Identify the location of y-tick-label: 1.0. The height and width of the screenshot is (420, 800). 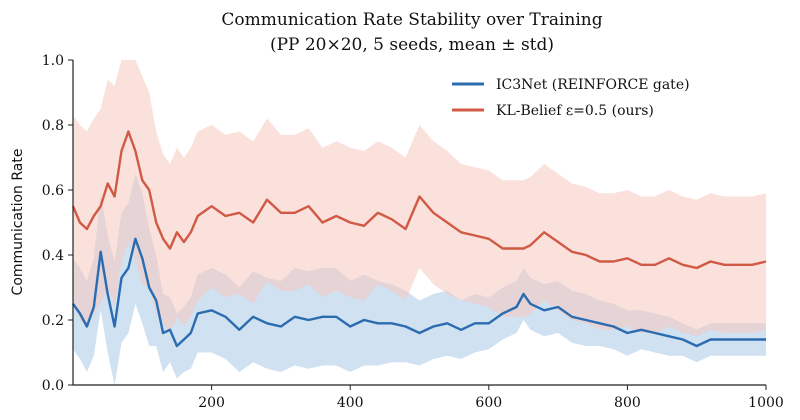
(53, 61).